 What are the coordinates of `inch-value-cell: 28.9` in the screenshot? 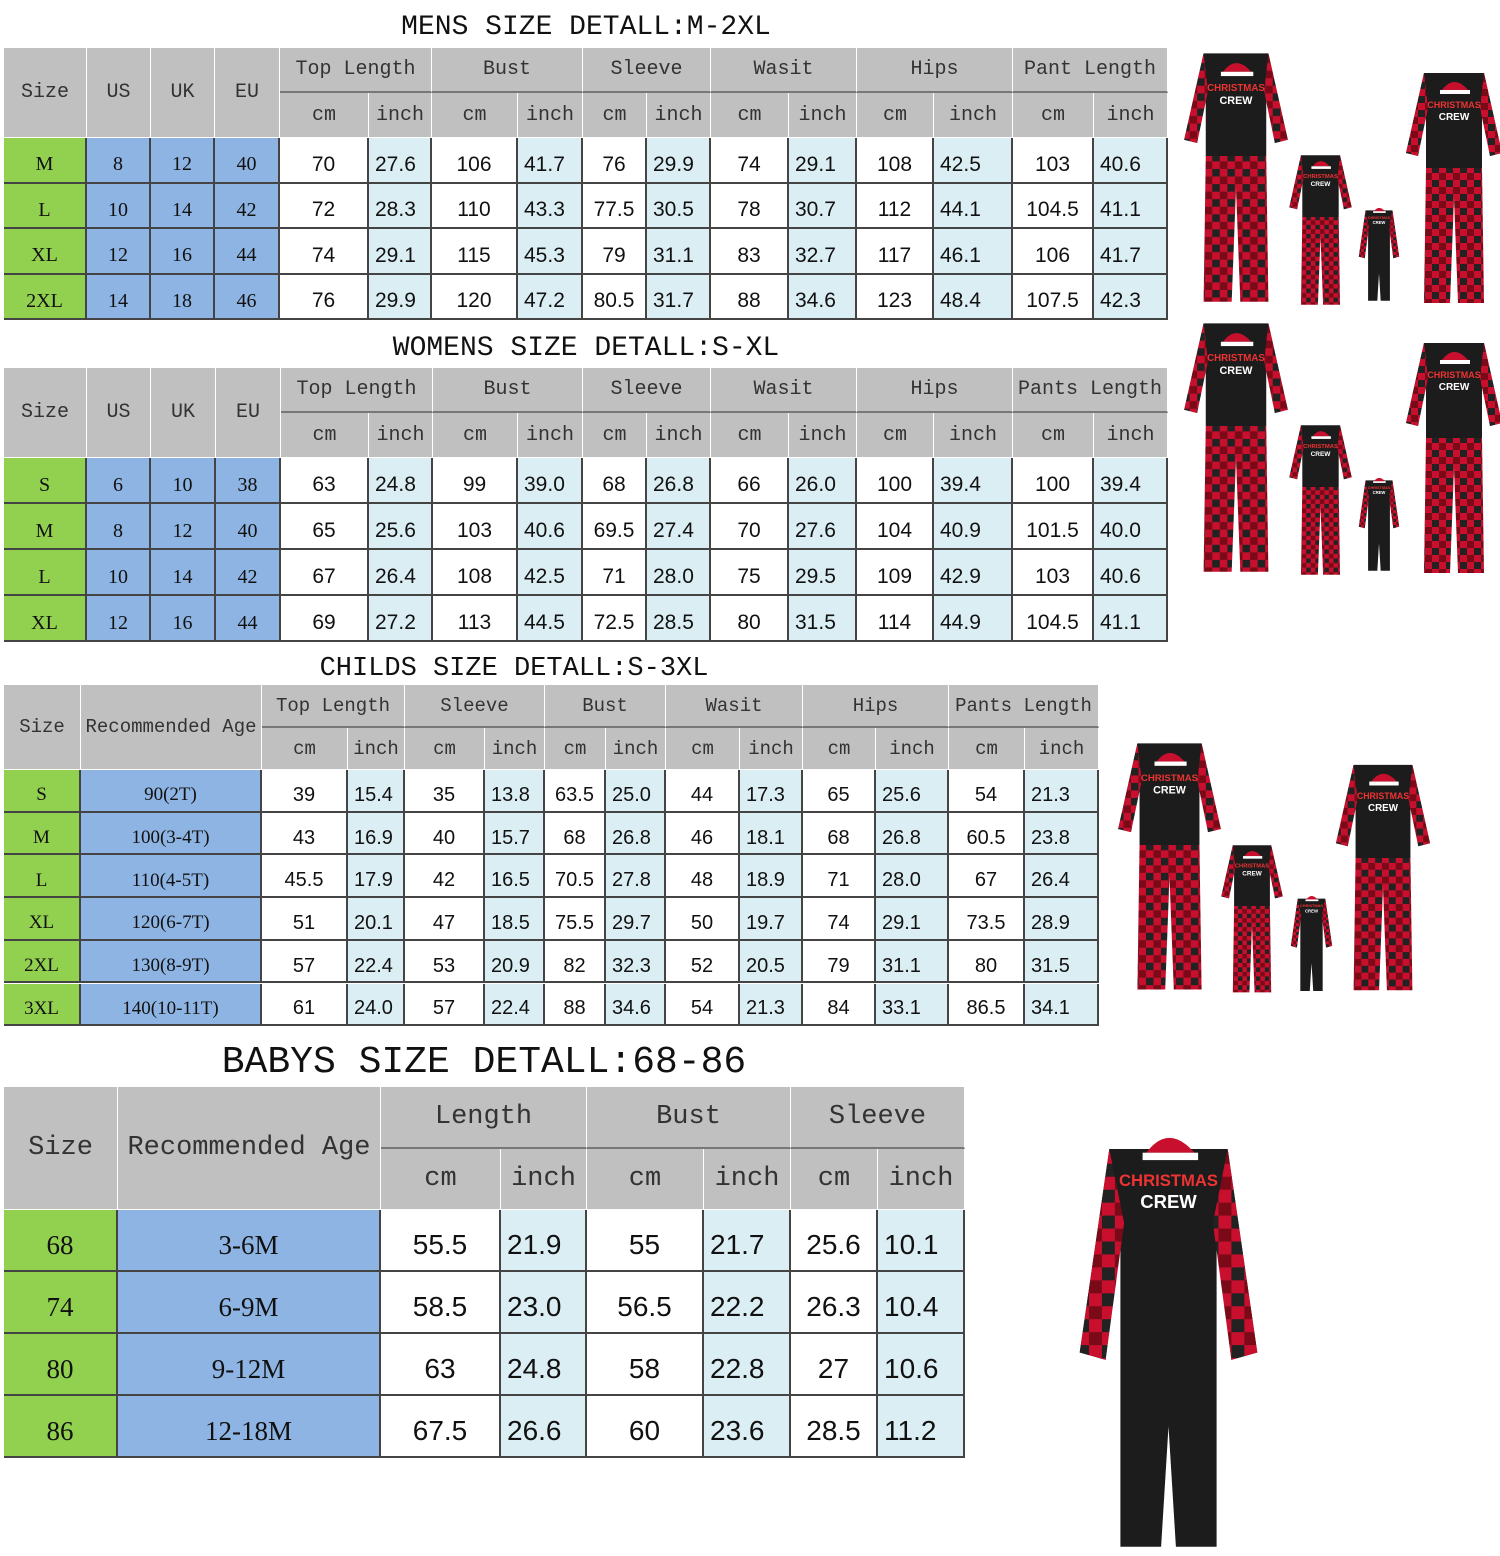 It's located at (1062, 919).